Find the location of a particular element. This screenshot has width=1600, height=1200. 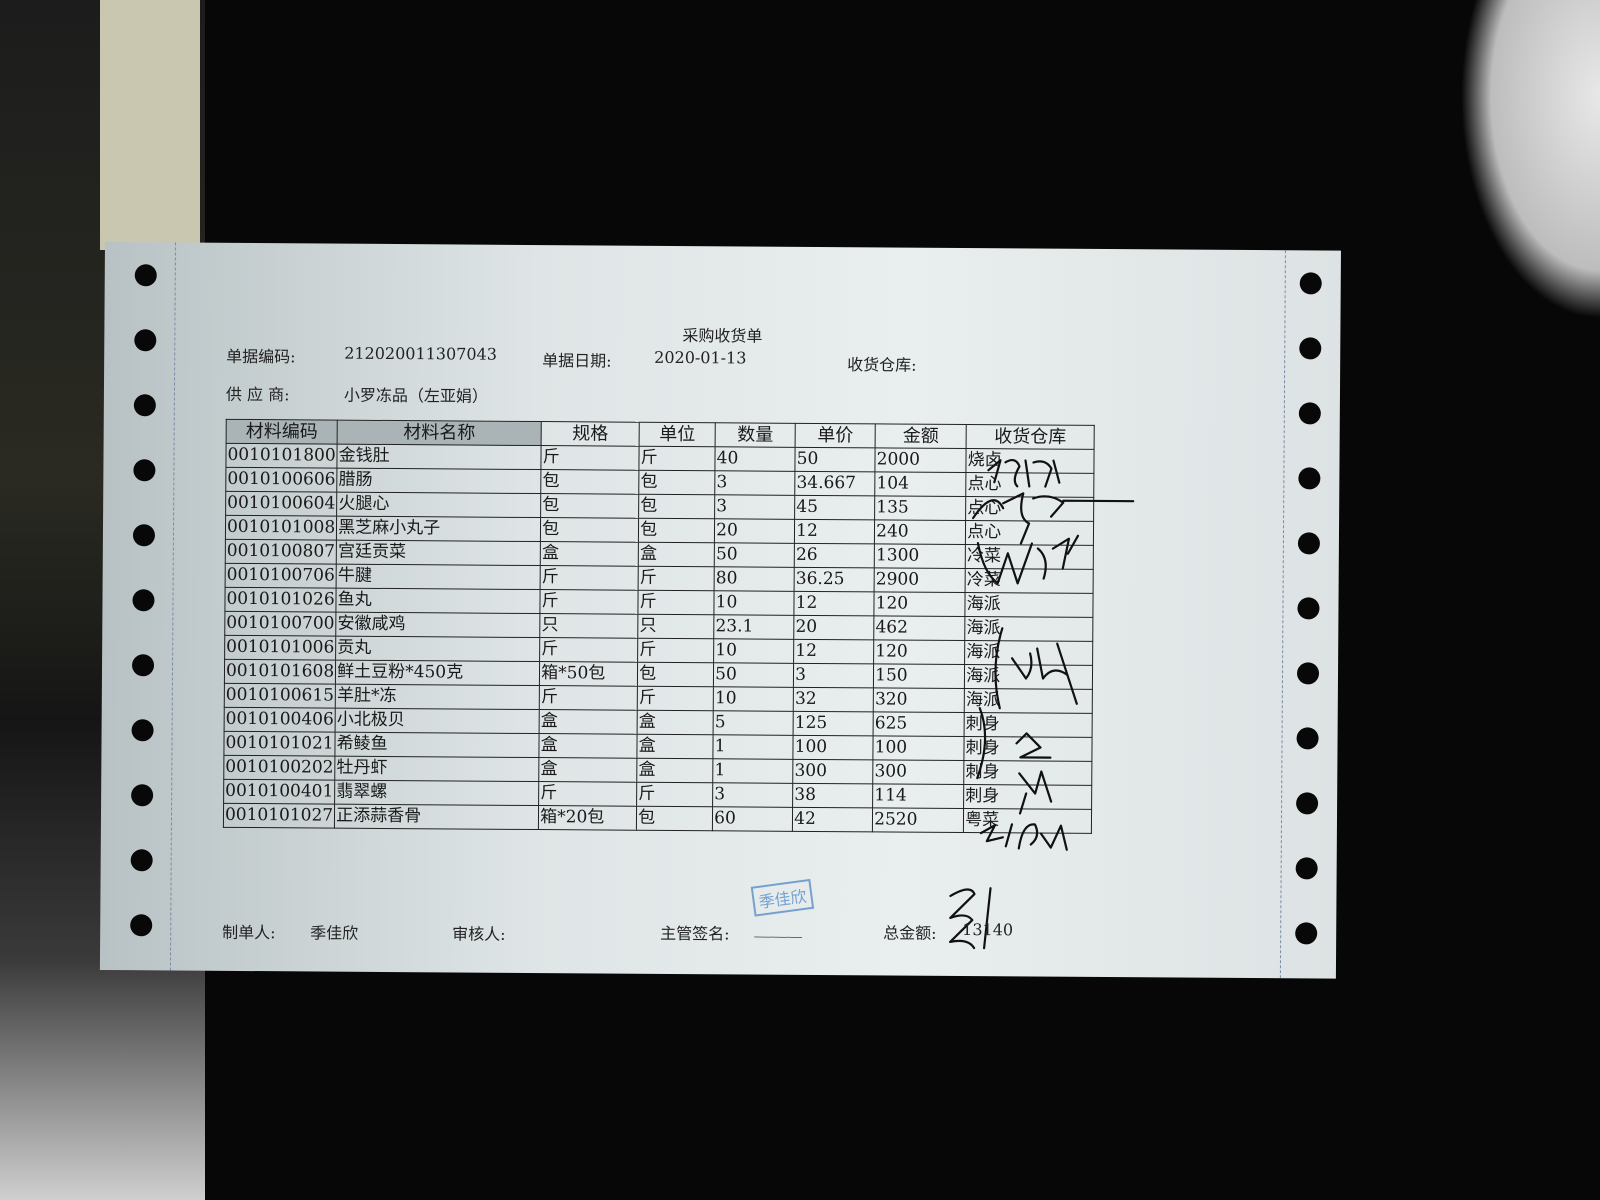

column-header: 材料名称 is located at coordinates (439, 433).